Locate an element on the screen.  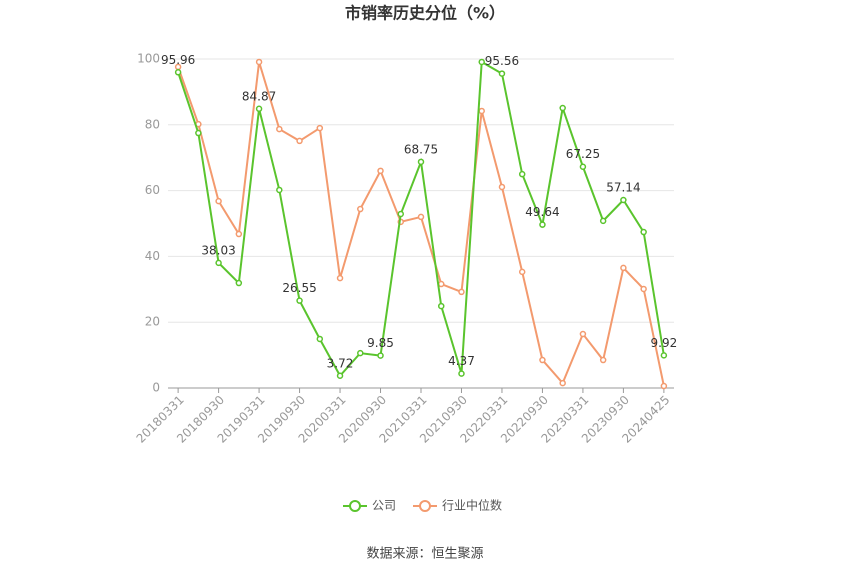
data-label: 49.64 is located at coordinates (542, 212).